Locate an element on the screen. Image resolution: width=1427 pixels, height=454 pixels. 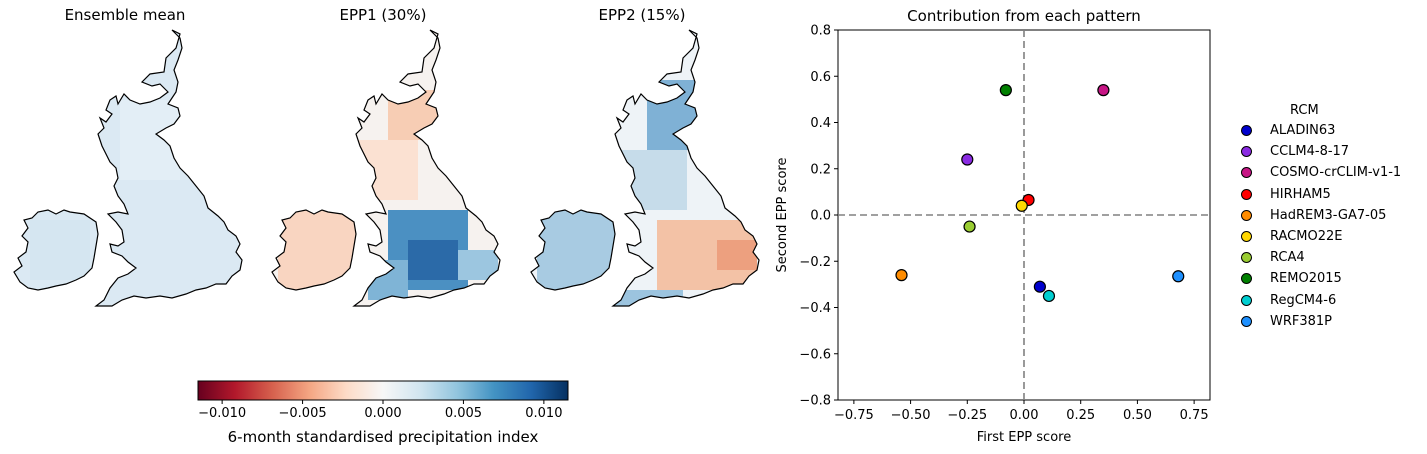
y-axis-ticks: −0.8 −0.6 −0.4 −0.2 0.0 0.2 0.4 0.6 0.8 is located at coordinates (818, 216).